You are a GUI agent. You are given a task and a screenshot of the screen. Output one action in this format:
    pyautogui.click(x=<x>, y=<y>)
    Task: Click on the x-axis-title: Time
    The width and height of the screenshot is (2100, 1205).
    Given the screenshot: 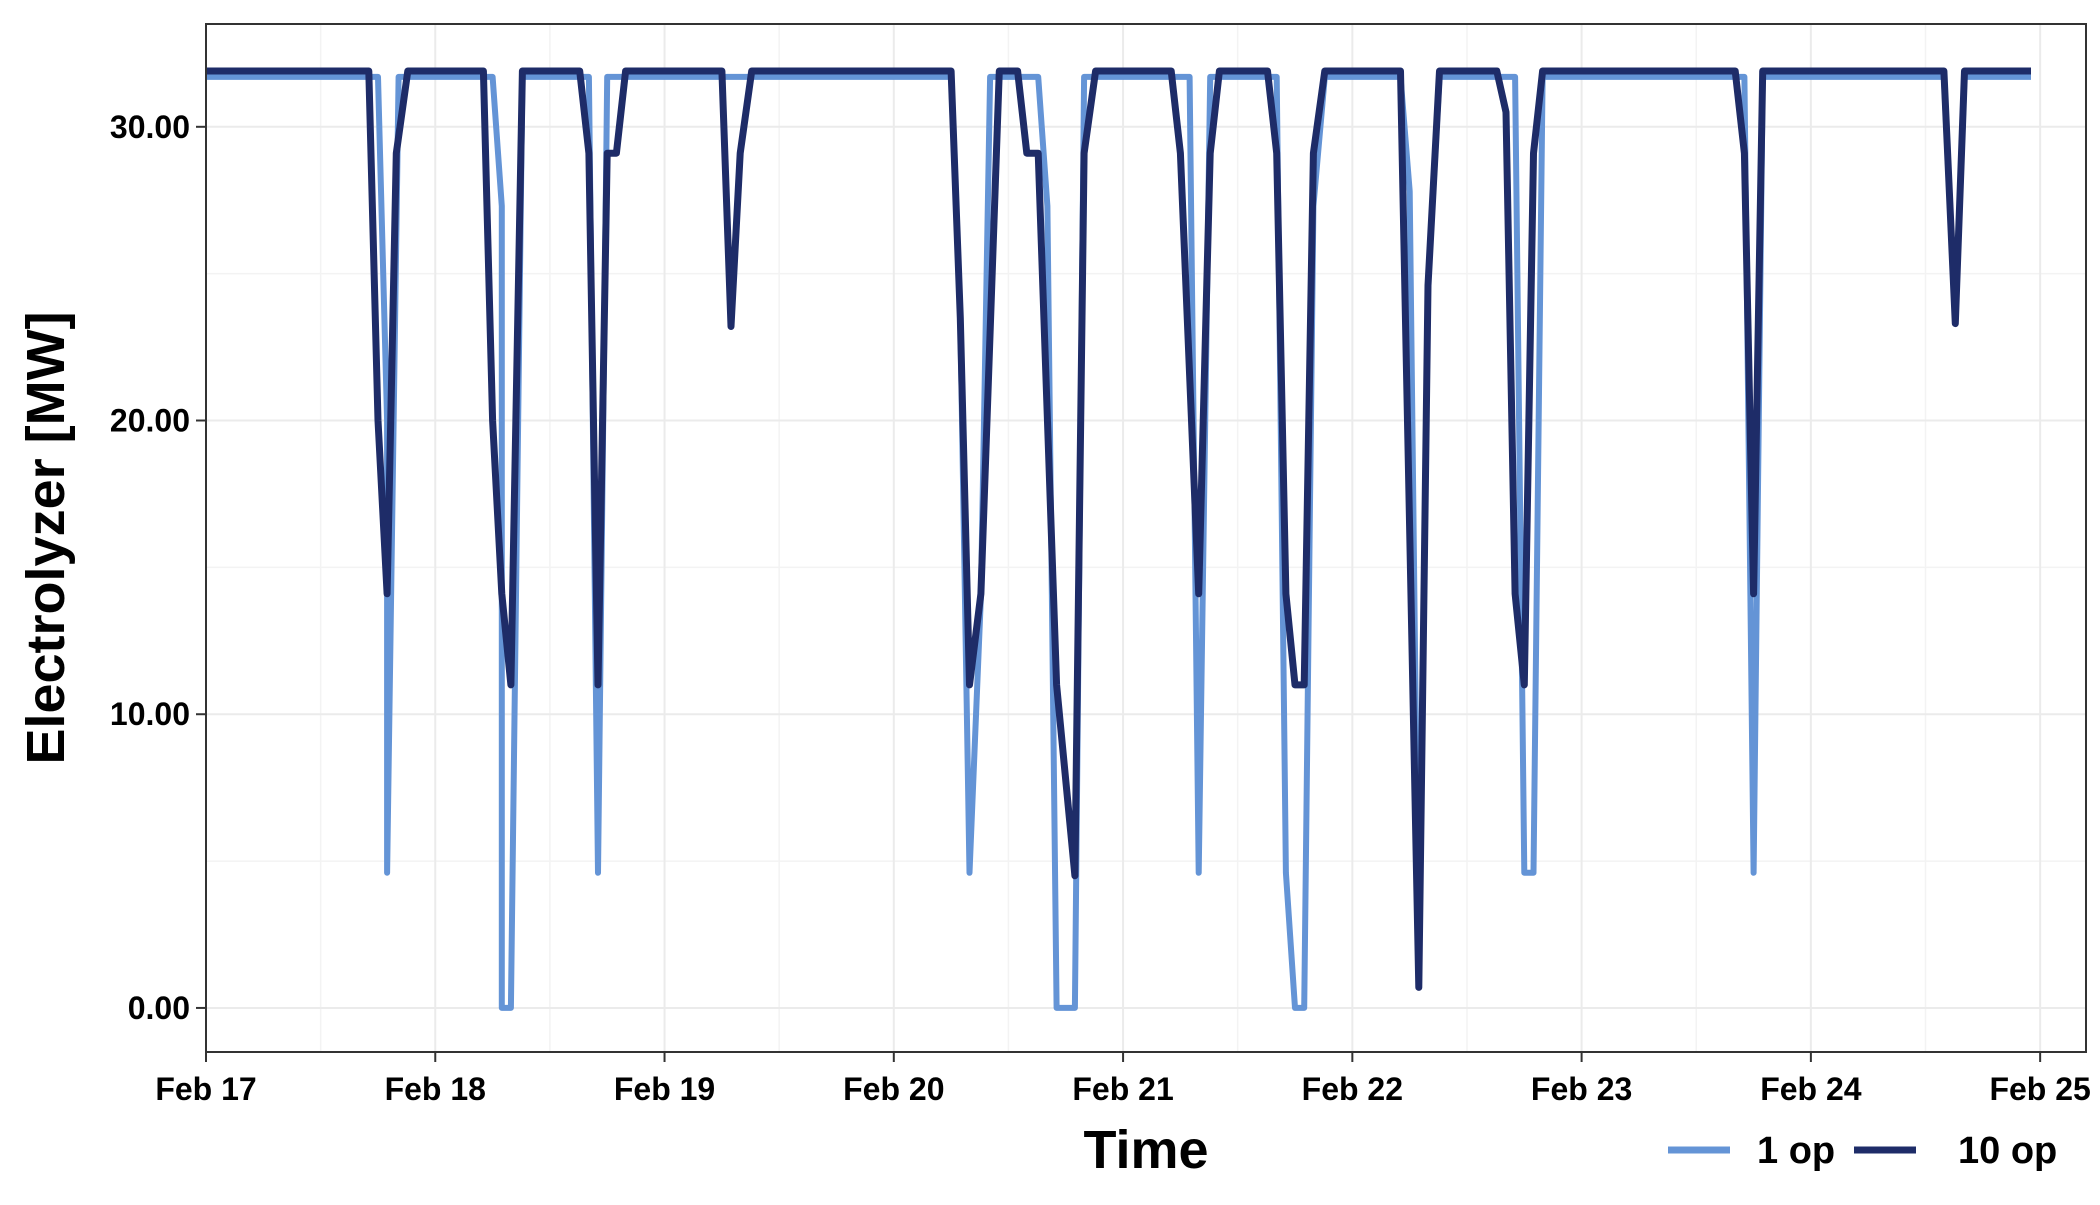 What is the action you would take?
    pyautogui.click(x=1145, y=1150)
    